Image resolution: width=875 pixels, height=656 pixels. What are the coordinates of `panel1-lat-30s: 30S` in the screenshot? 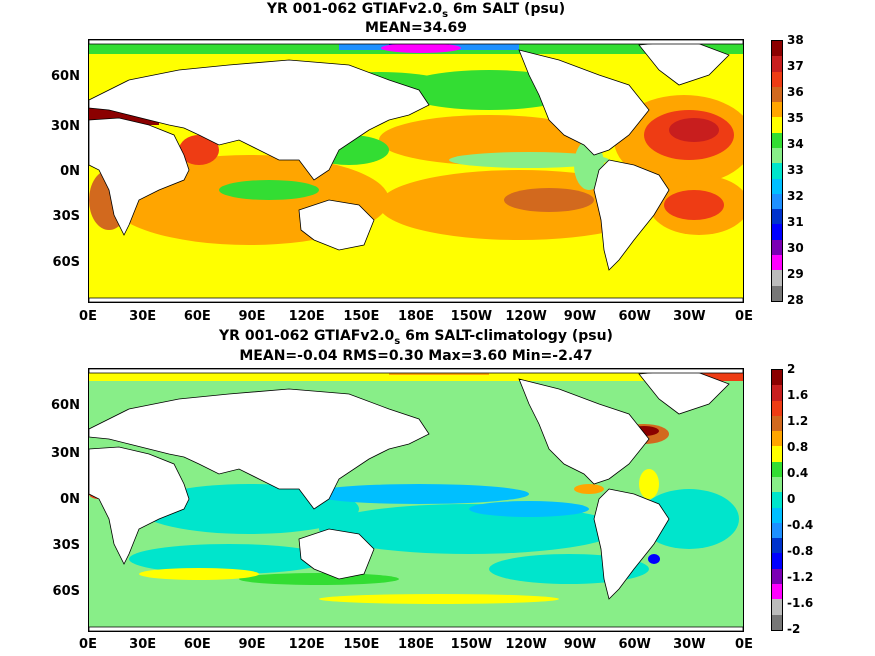 It's located at (66, 216).